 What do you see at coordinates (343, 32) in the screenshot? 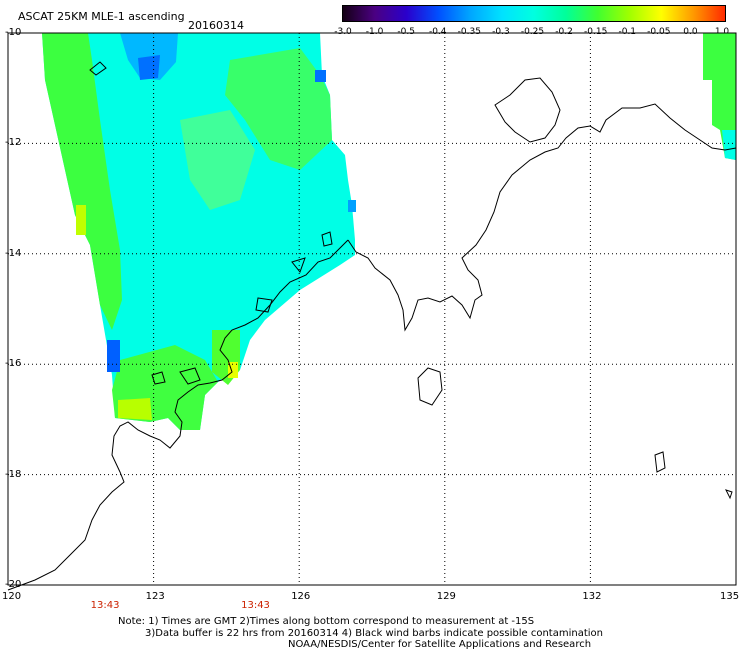
I see `color-scale-tick-label: -3.0` at bounding box center [343, 32].